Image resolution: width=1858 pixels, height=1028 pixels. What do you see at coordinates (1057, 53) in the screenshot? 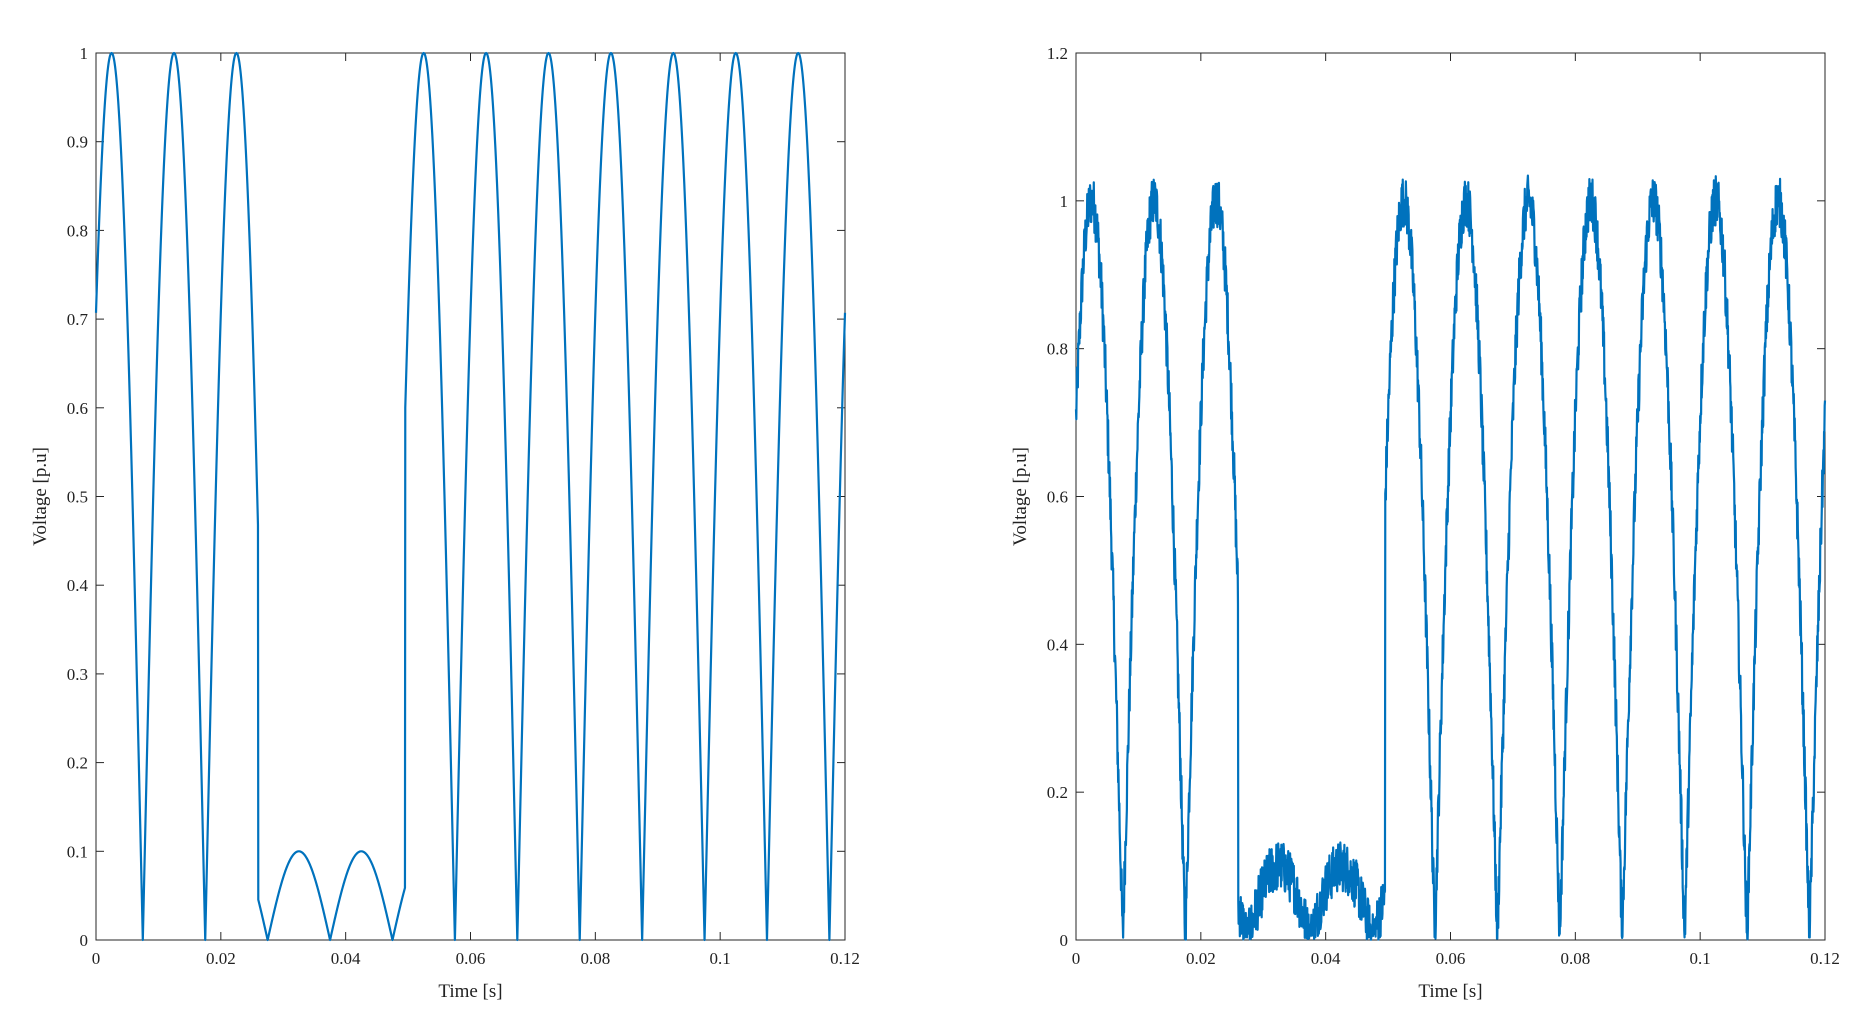
I see `y-tick-label: 1.2` at bounding box center [1057, 53].